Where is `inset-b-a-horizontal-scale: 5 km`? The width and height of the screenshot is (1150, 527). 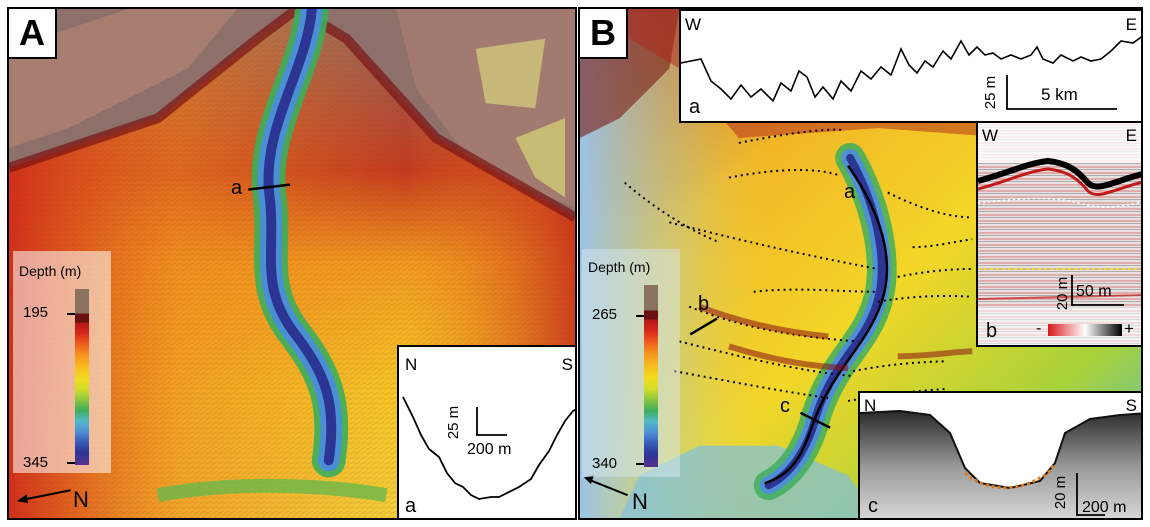 inset-b-a-horizontal-scale: 5 km is located at coordinates (1059, 94).